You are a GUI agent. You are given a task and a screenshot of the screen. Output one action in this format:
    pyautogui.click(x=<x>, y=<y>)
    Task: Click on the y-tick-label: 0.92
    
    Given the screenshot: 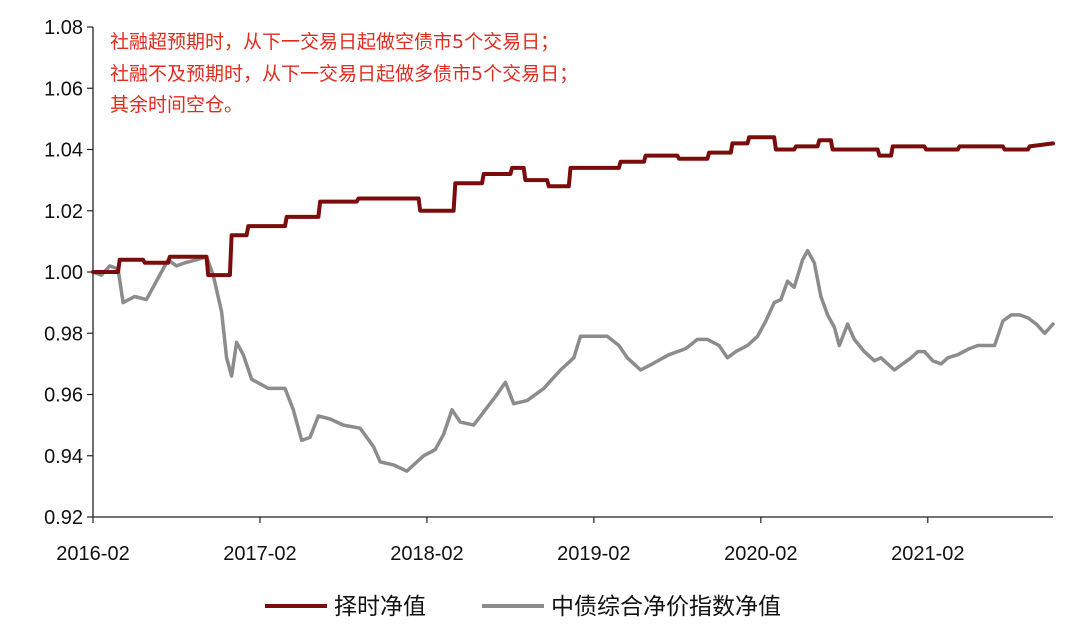 What is the action you would take?
    pyautogui.click(x=63, y=518)
    